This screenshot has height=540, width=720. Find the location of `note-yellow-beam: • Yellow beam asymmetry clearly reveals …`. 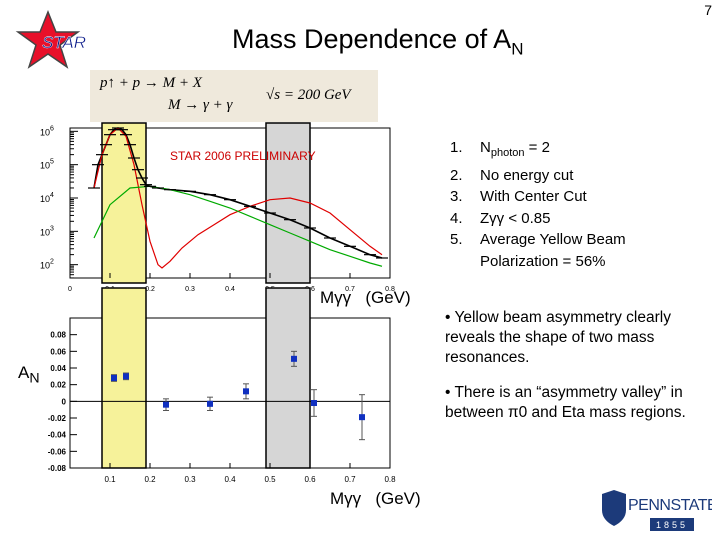

note-yellow-beam: • Yellow beam asymmetry clearly reveals … is located at coordinates (558, 337).